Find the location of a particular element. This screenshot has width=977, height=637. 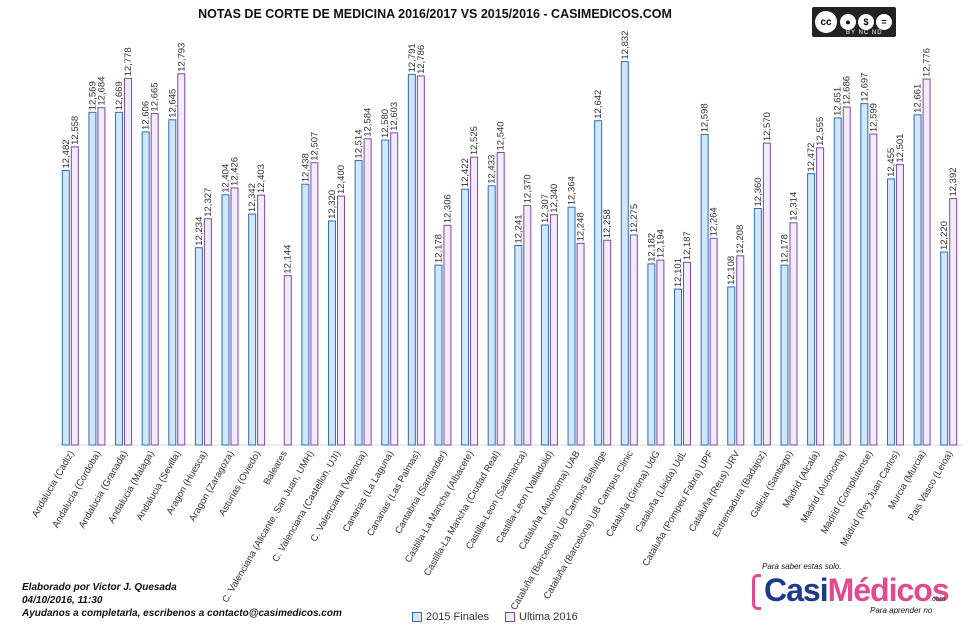

data-label: 12,665 is located at coordinates (155, 97).